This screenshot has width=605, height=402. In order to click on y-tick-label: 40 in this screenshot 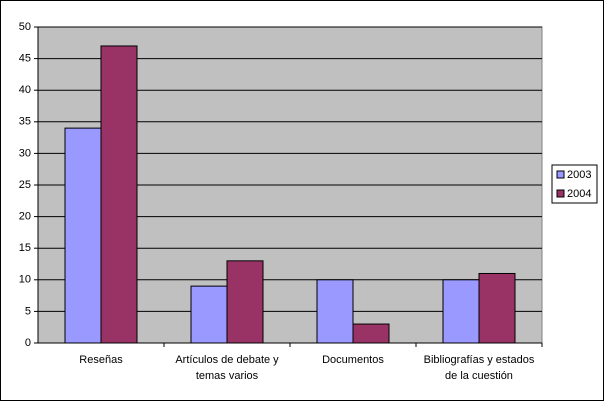, I will do `click(25, 90)`.